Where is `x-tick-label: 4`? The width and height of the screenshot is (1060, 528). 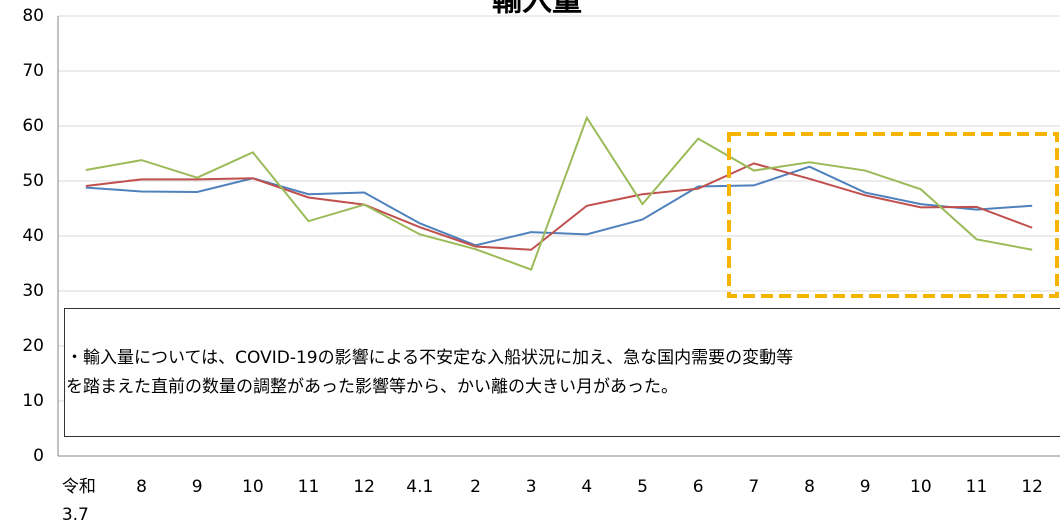
x-tick-label: 4 is located at coordinates (587, 487).